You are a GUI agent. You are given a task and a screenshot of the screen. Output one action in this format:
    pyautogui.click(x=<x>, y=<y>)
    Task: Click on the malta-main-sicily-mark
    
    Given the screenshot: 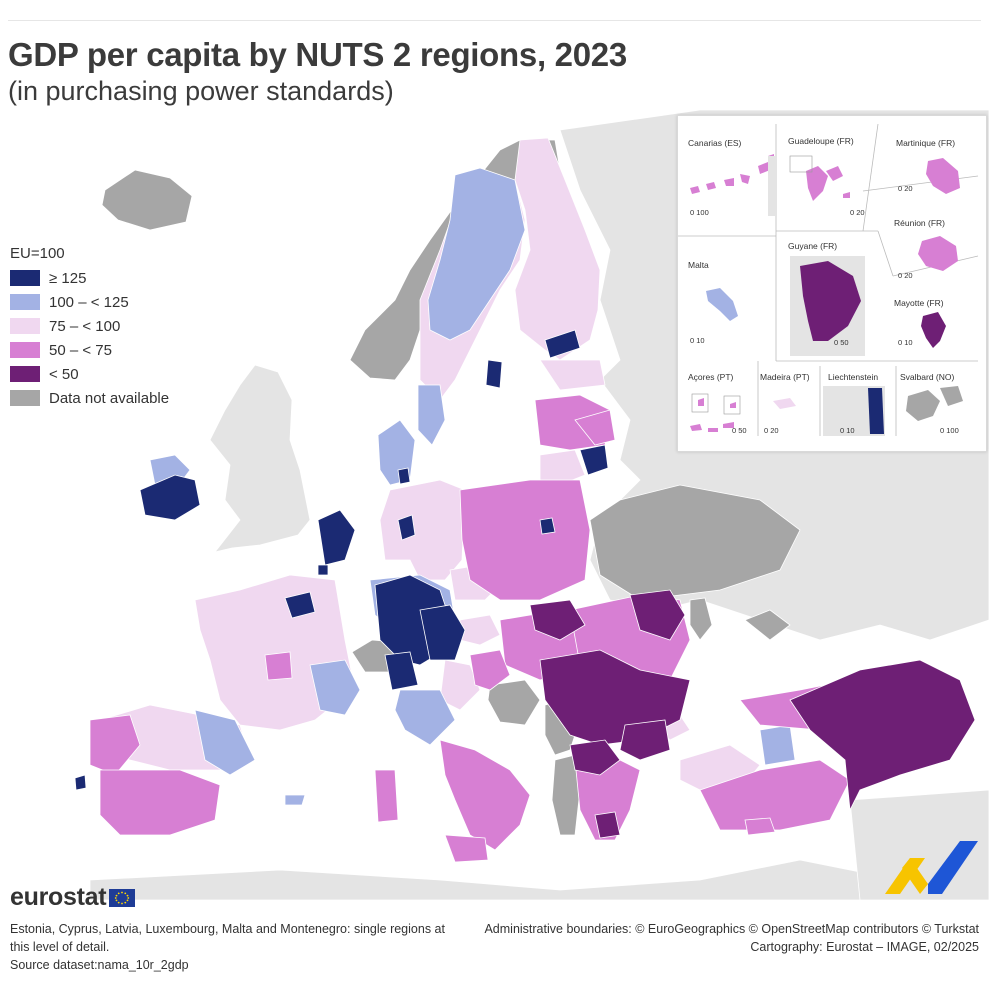 What is the action you would take?
    pyautogui.click(x=295, y=800)
    